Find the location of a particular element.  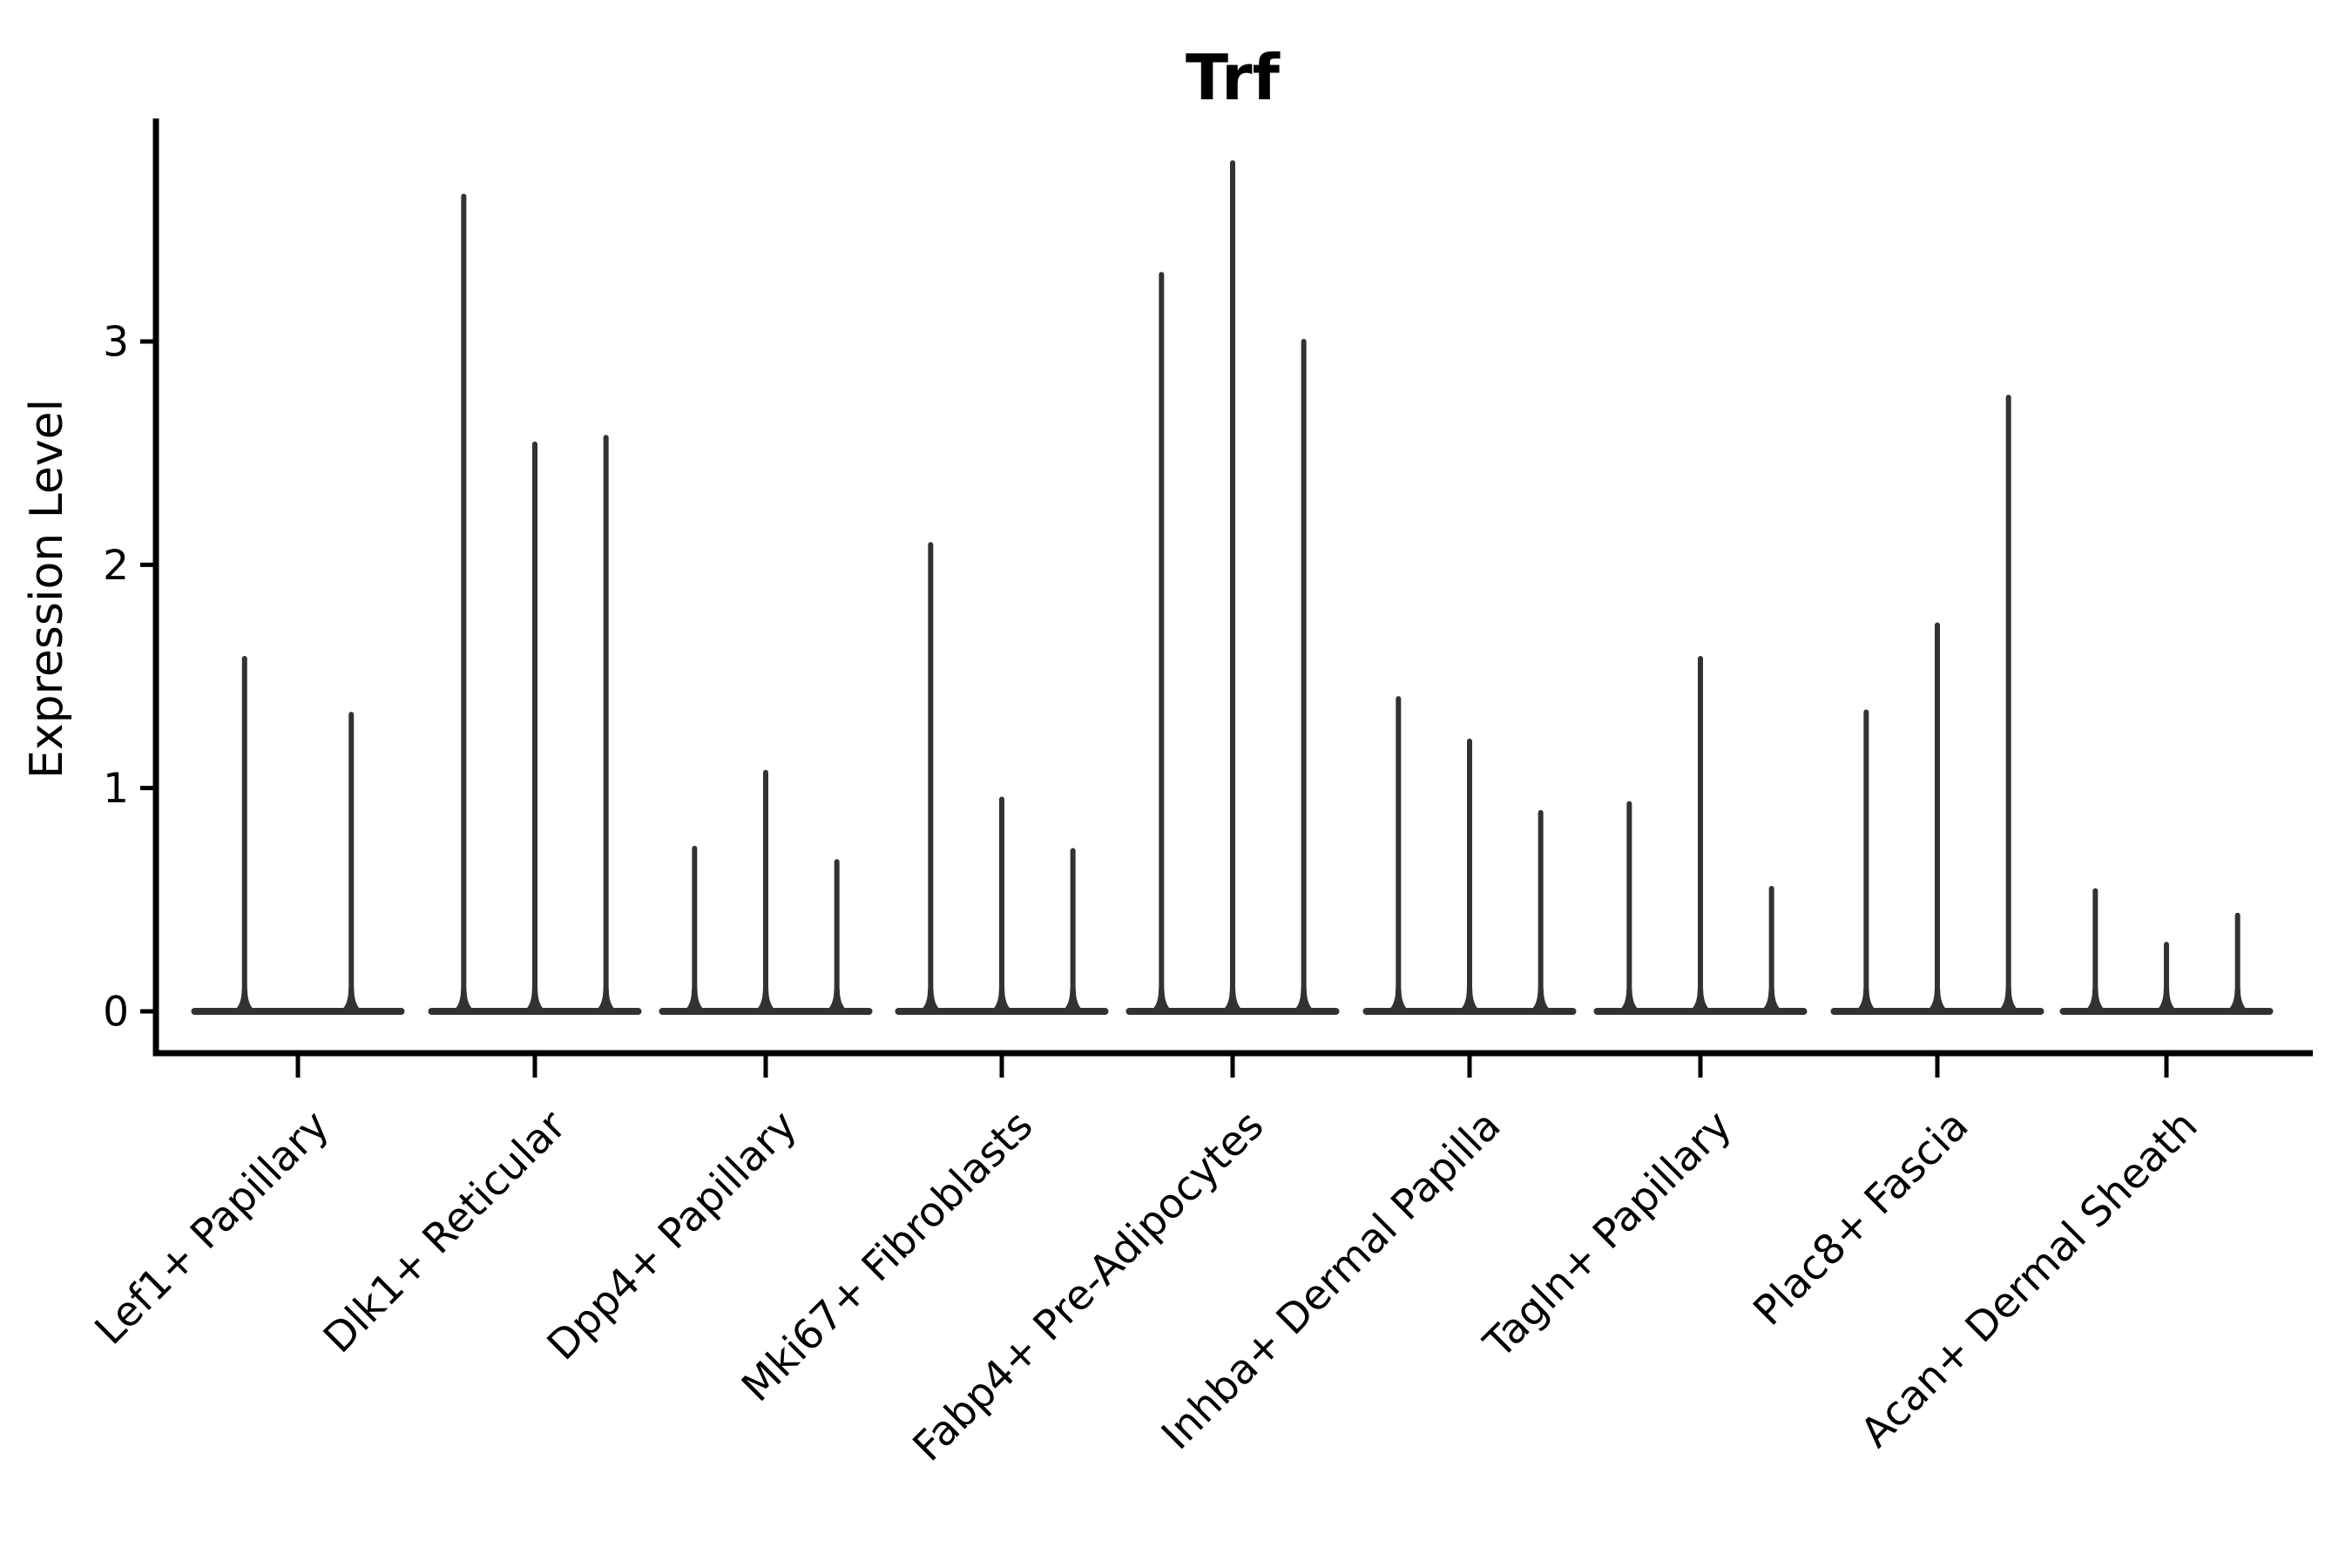

x-tick-label: Dpp4+ Papillary is located at coordinates (672, 1236).